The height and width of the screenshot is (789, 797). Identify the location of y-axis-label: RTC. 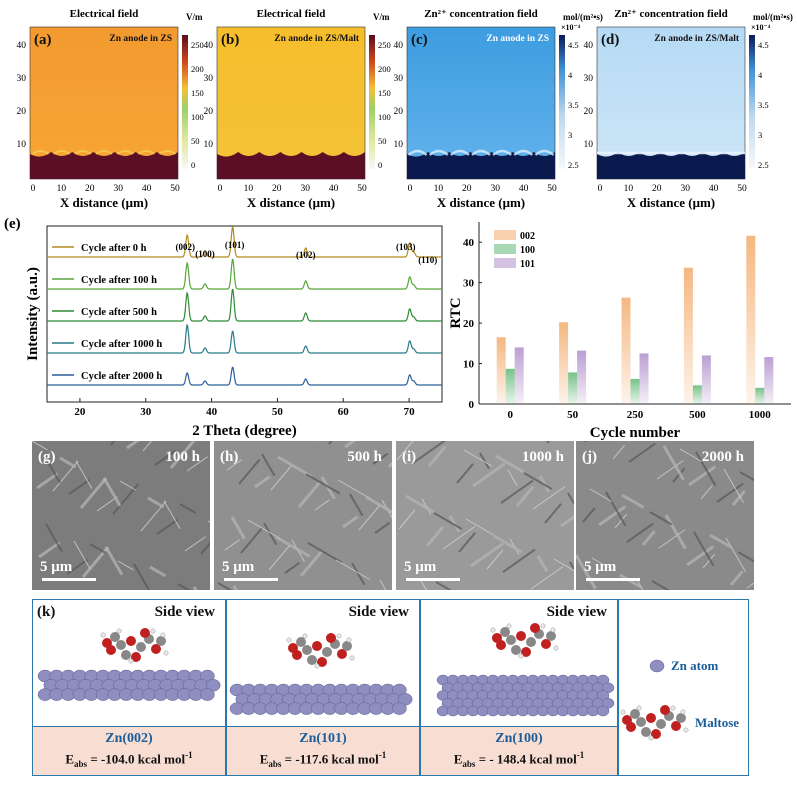
(456, 312).